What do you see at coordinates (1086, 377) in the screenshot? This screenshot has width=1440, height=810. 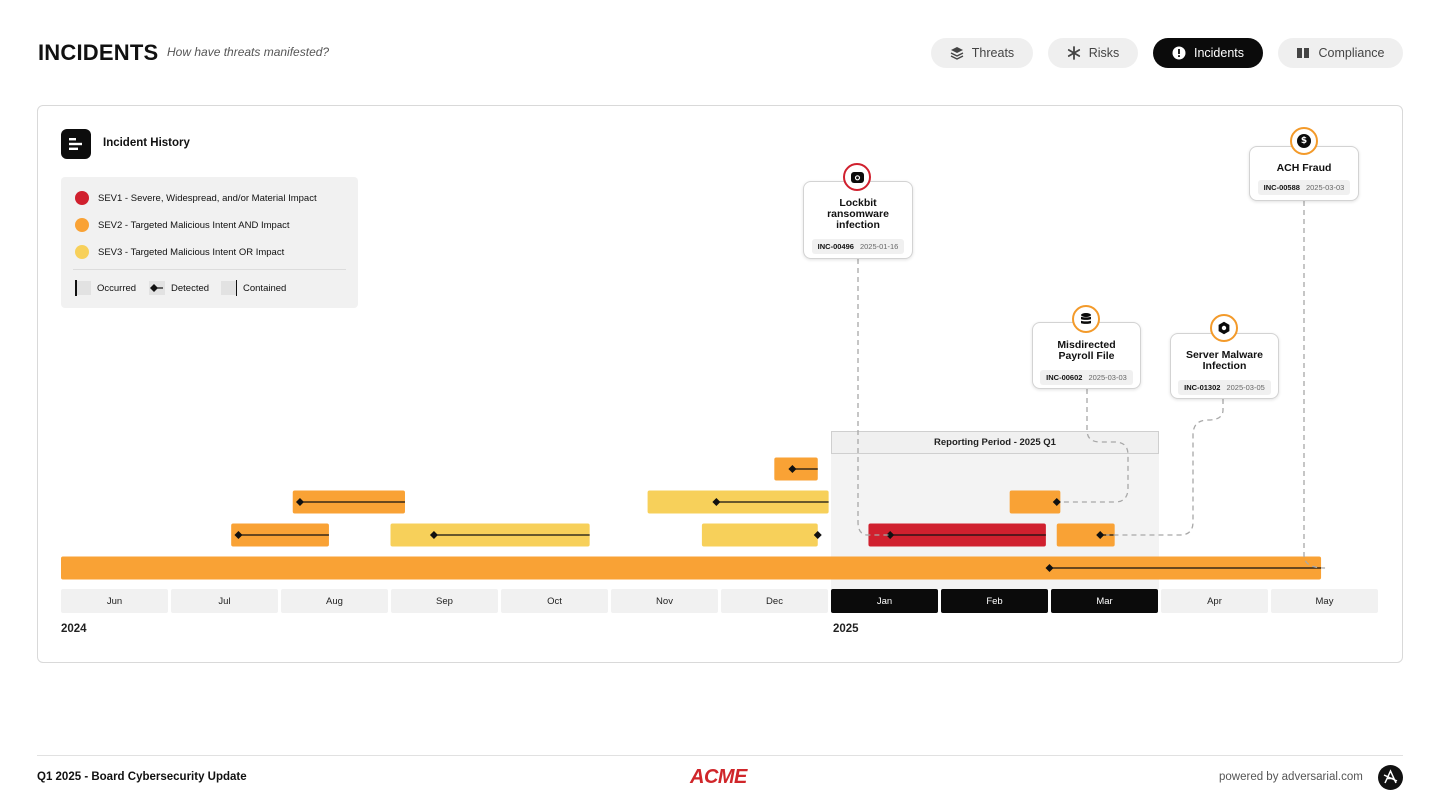 I see `callout-meta: INC-00602 2025-03-03` at bounding box center [1086, 377].